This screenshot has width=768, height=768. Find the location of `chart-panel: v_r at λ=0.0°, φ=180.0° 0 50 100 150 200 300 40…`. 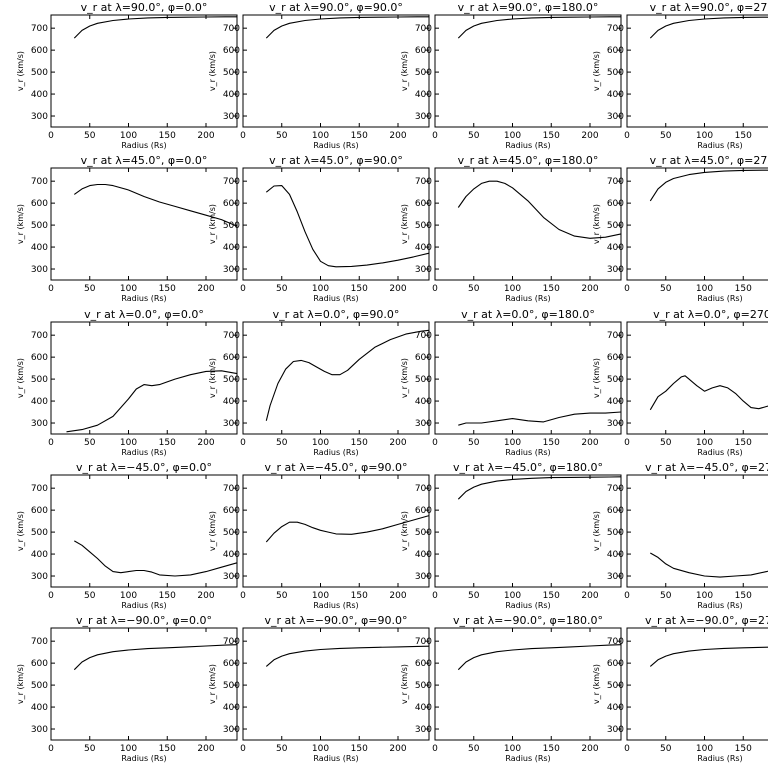

chart-panel: v_r at λ=0.0°, φ=180.0° 0 50 100 150 200 300 40… is located at coordinates (511, 382).